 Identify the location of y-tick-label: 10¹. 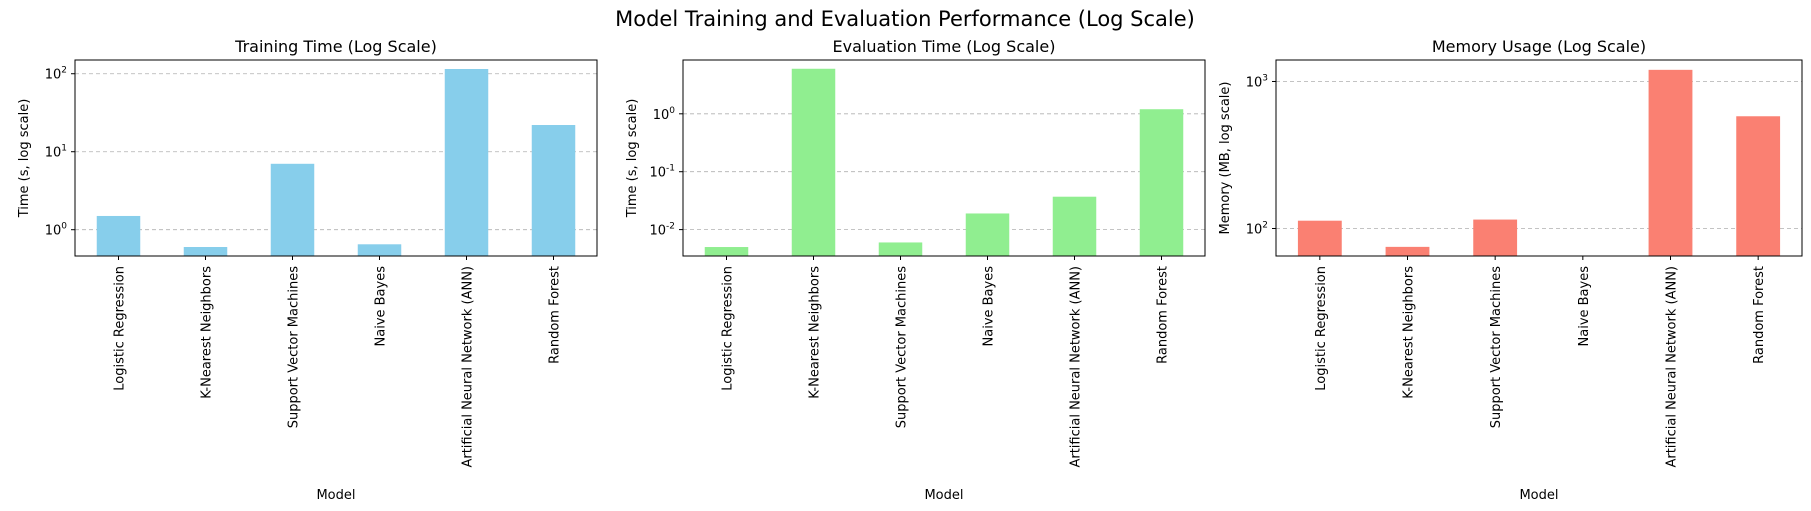
(56, 152).